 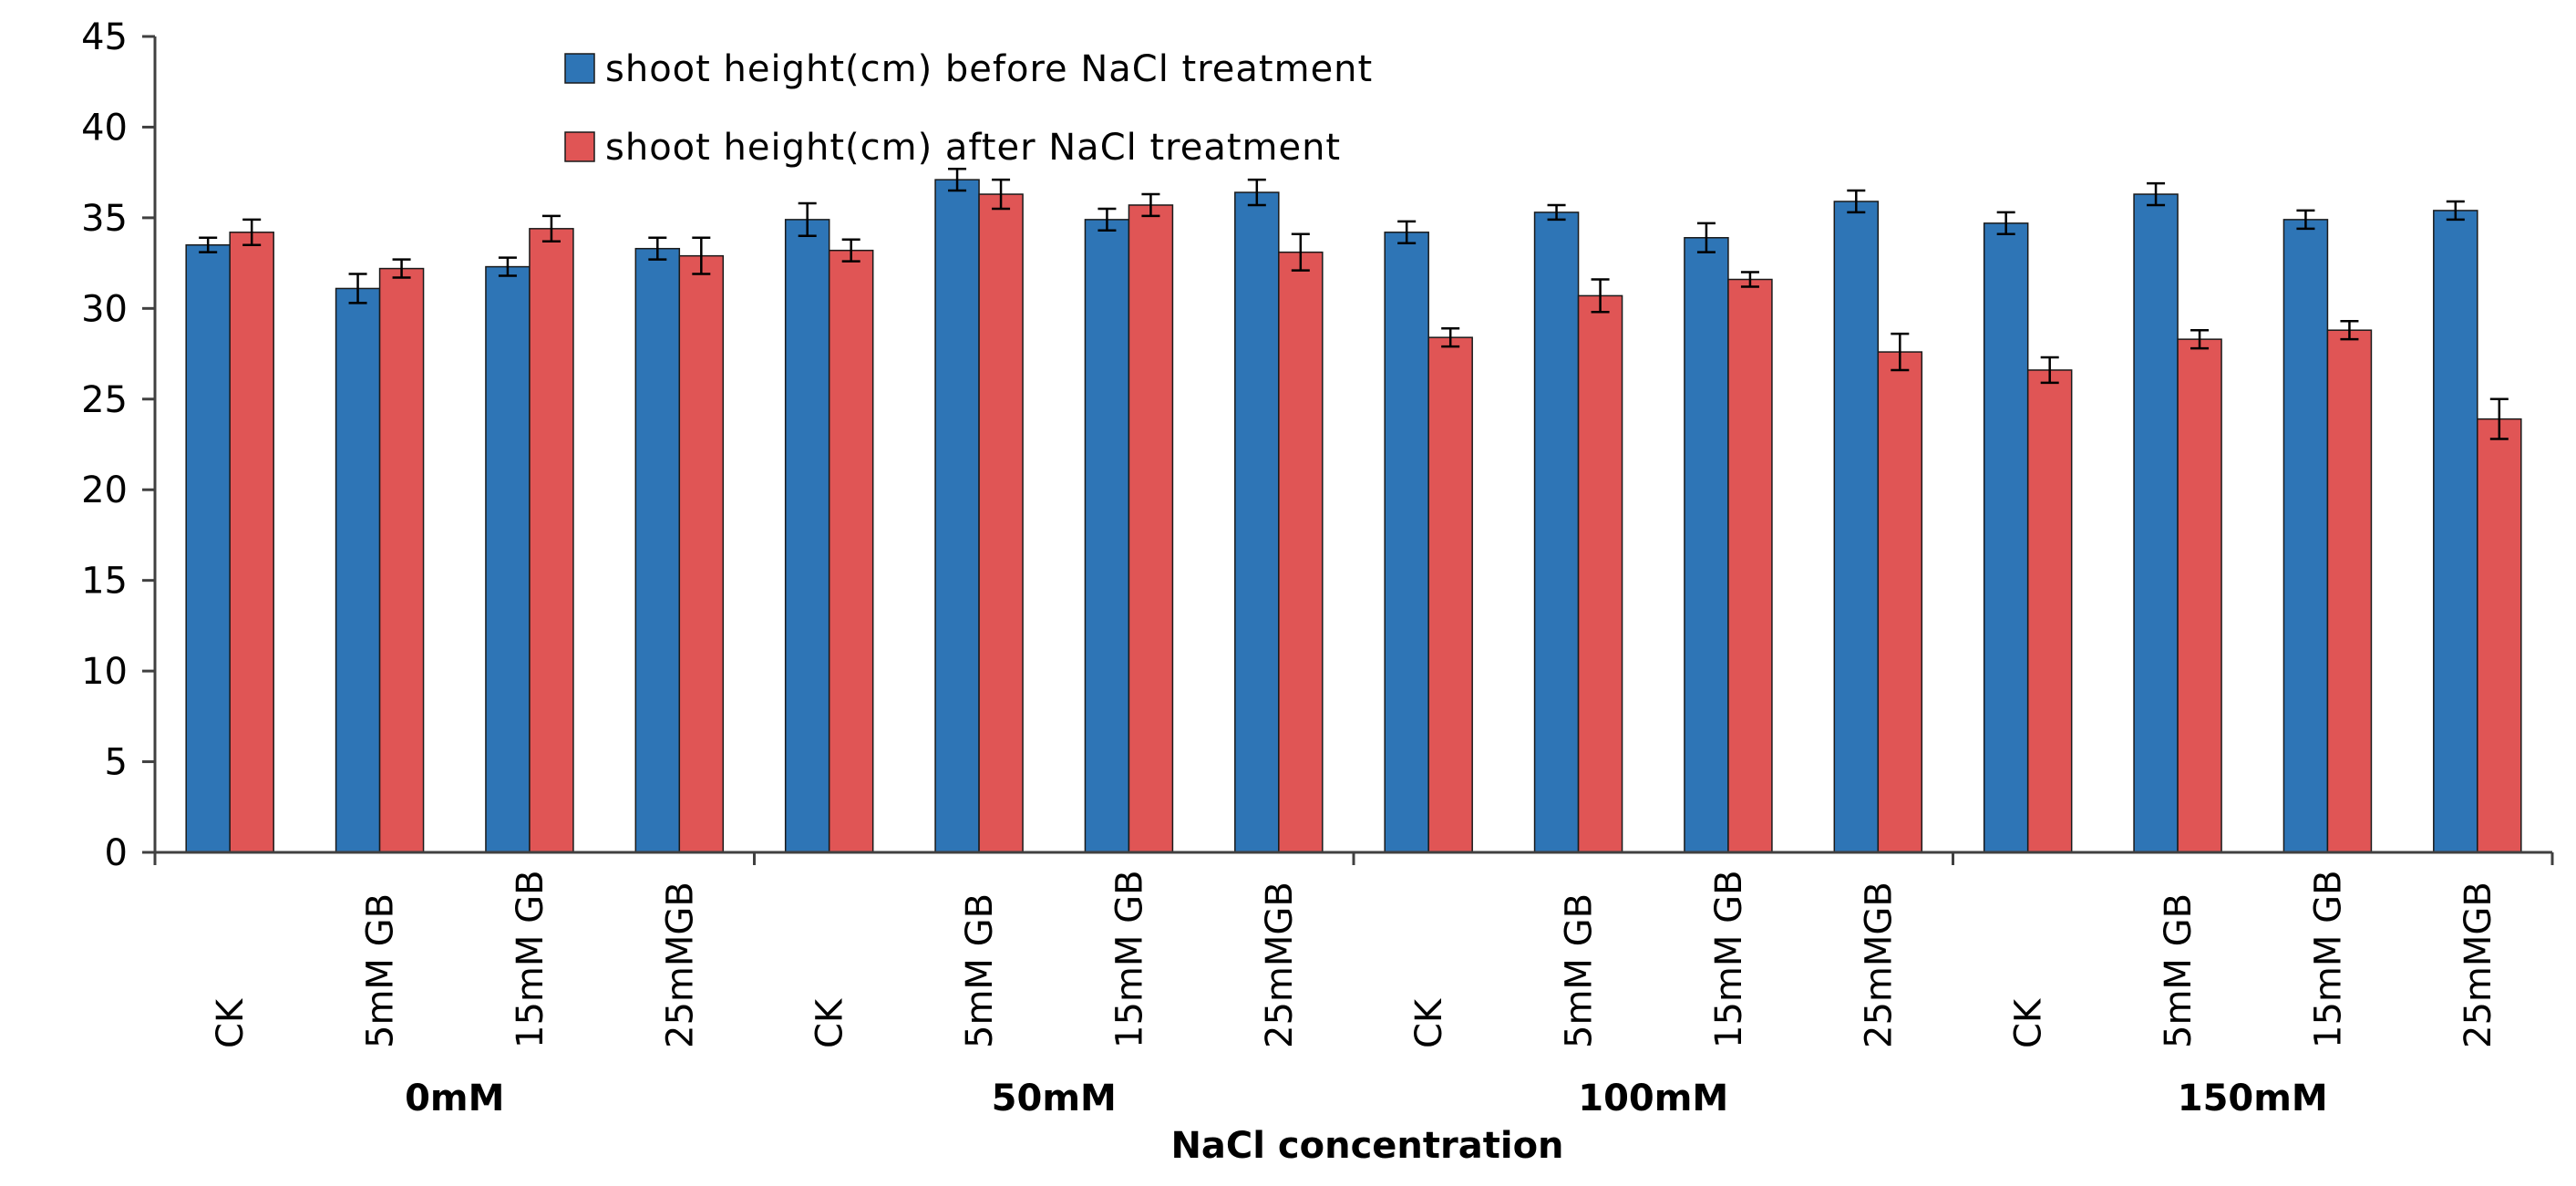 I want to click on legend-label: shoot height(cm) after NaCl treatment, so click(x=973, y=148).